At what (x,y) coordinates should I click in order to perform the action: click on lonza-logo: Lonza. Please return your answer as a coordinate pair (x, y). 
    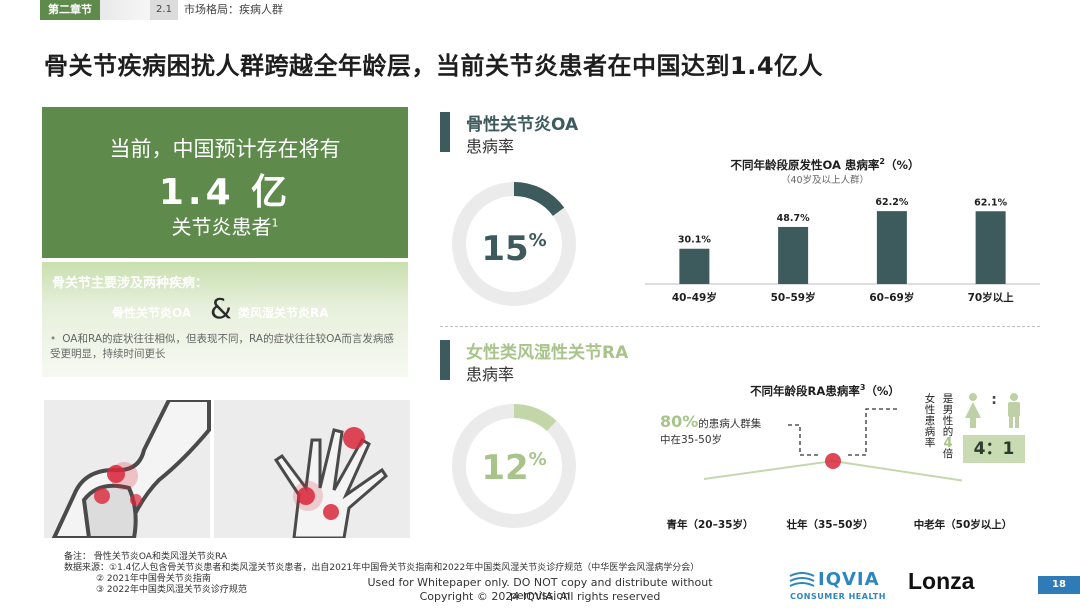
    Looking at the image, I should click on (941, 581).